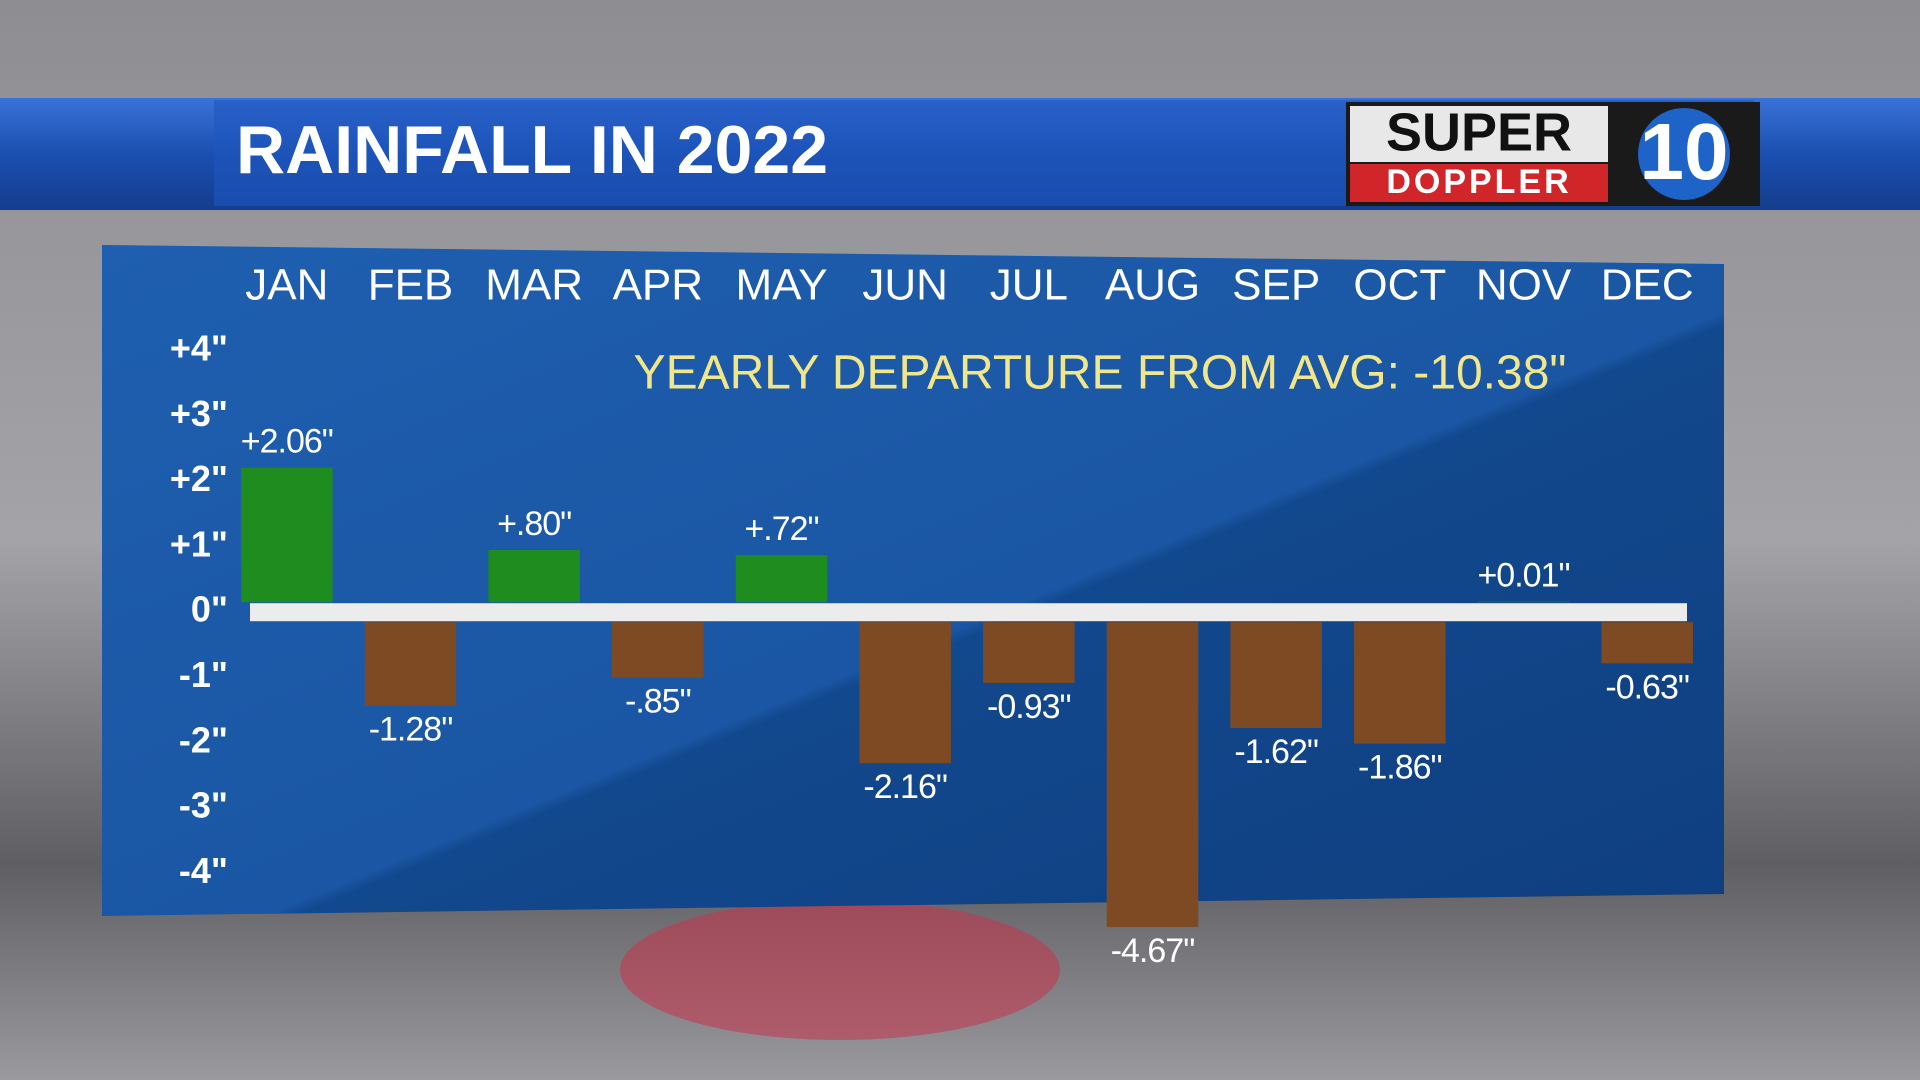 The width and height of the screenshot is (1920, 1080). What do you see at coordinates (658, 702) in the screenshot?
I see `value-label: -.85"` at bounding box center [658, 702].